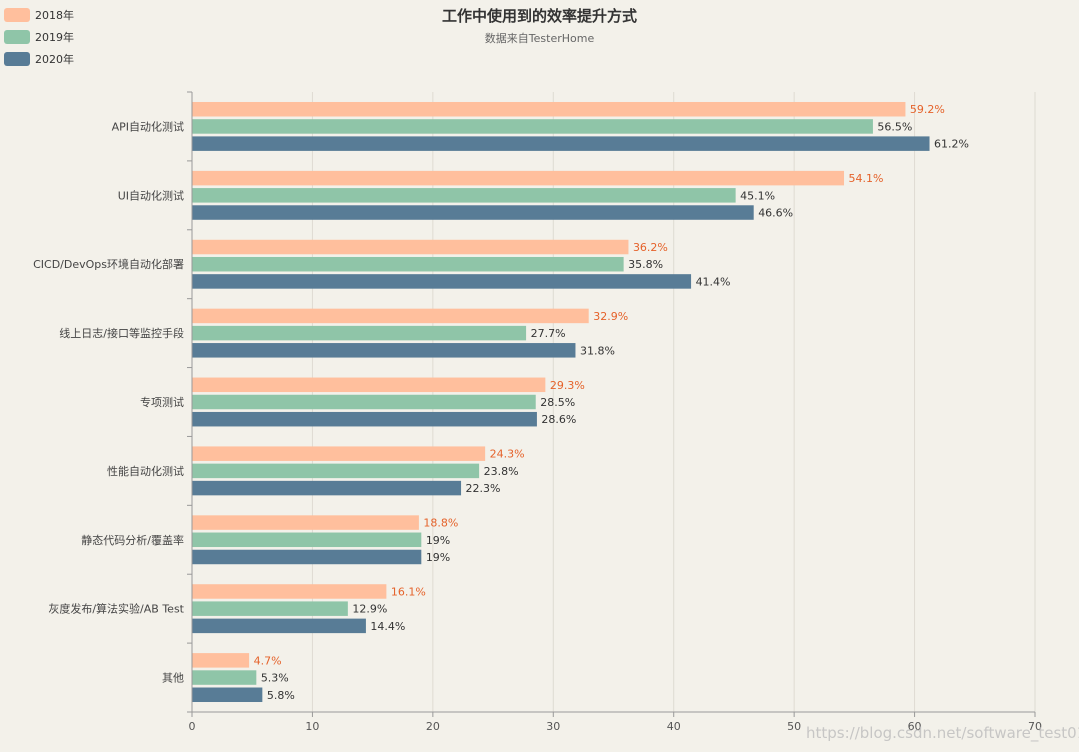 The width and height of the screenshot is (1079, 752). I want to click on data-label: 31.8%, so click(597, 350).